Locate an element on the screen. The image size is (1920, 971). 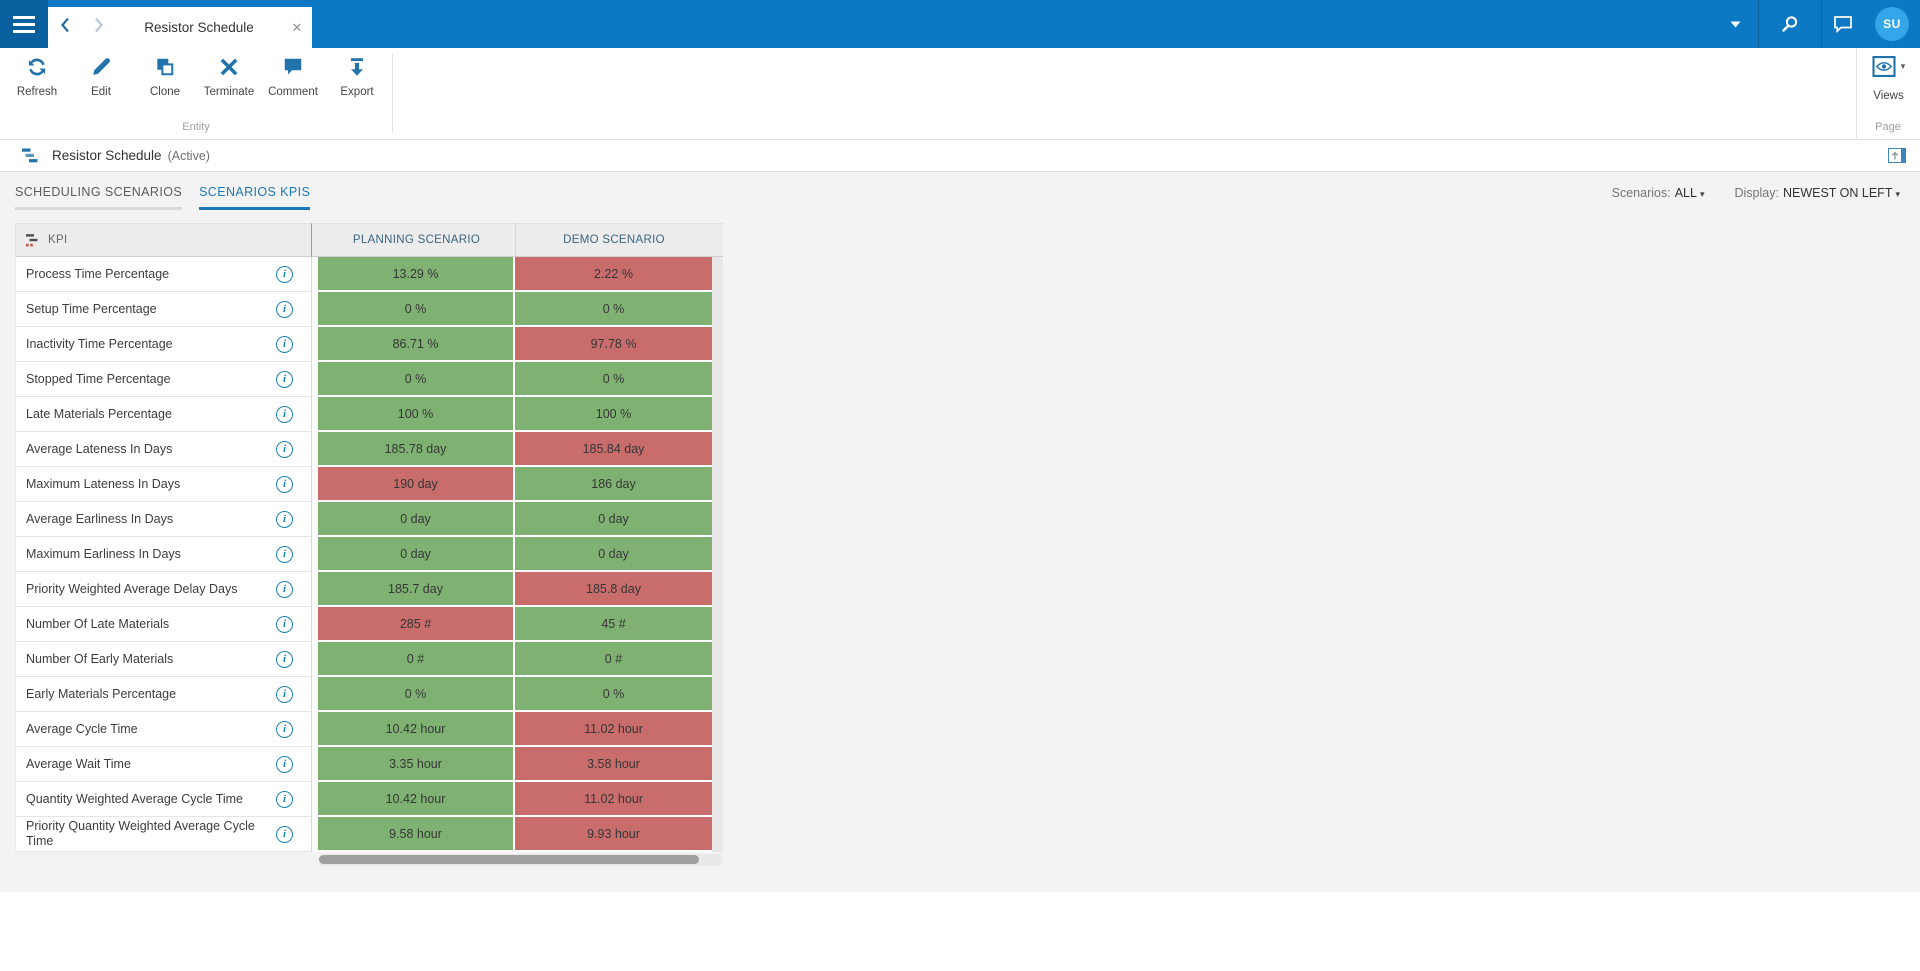
kpi-value-planning: 285 # is located at coordinates (416, 624).